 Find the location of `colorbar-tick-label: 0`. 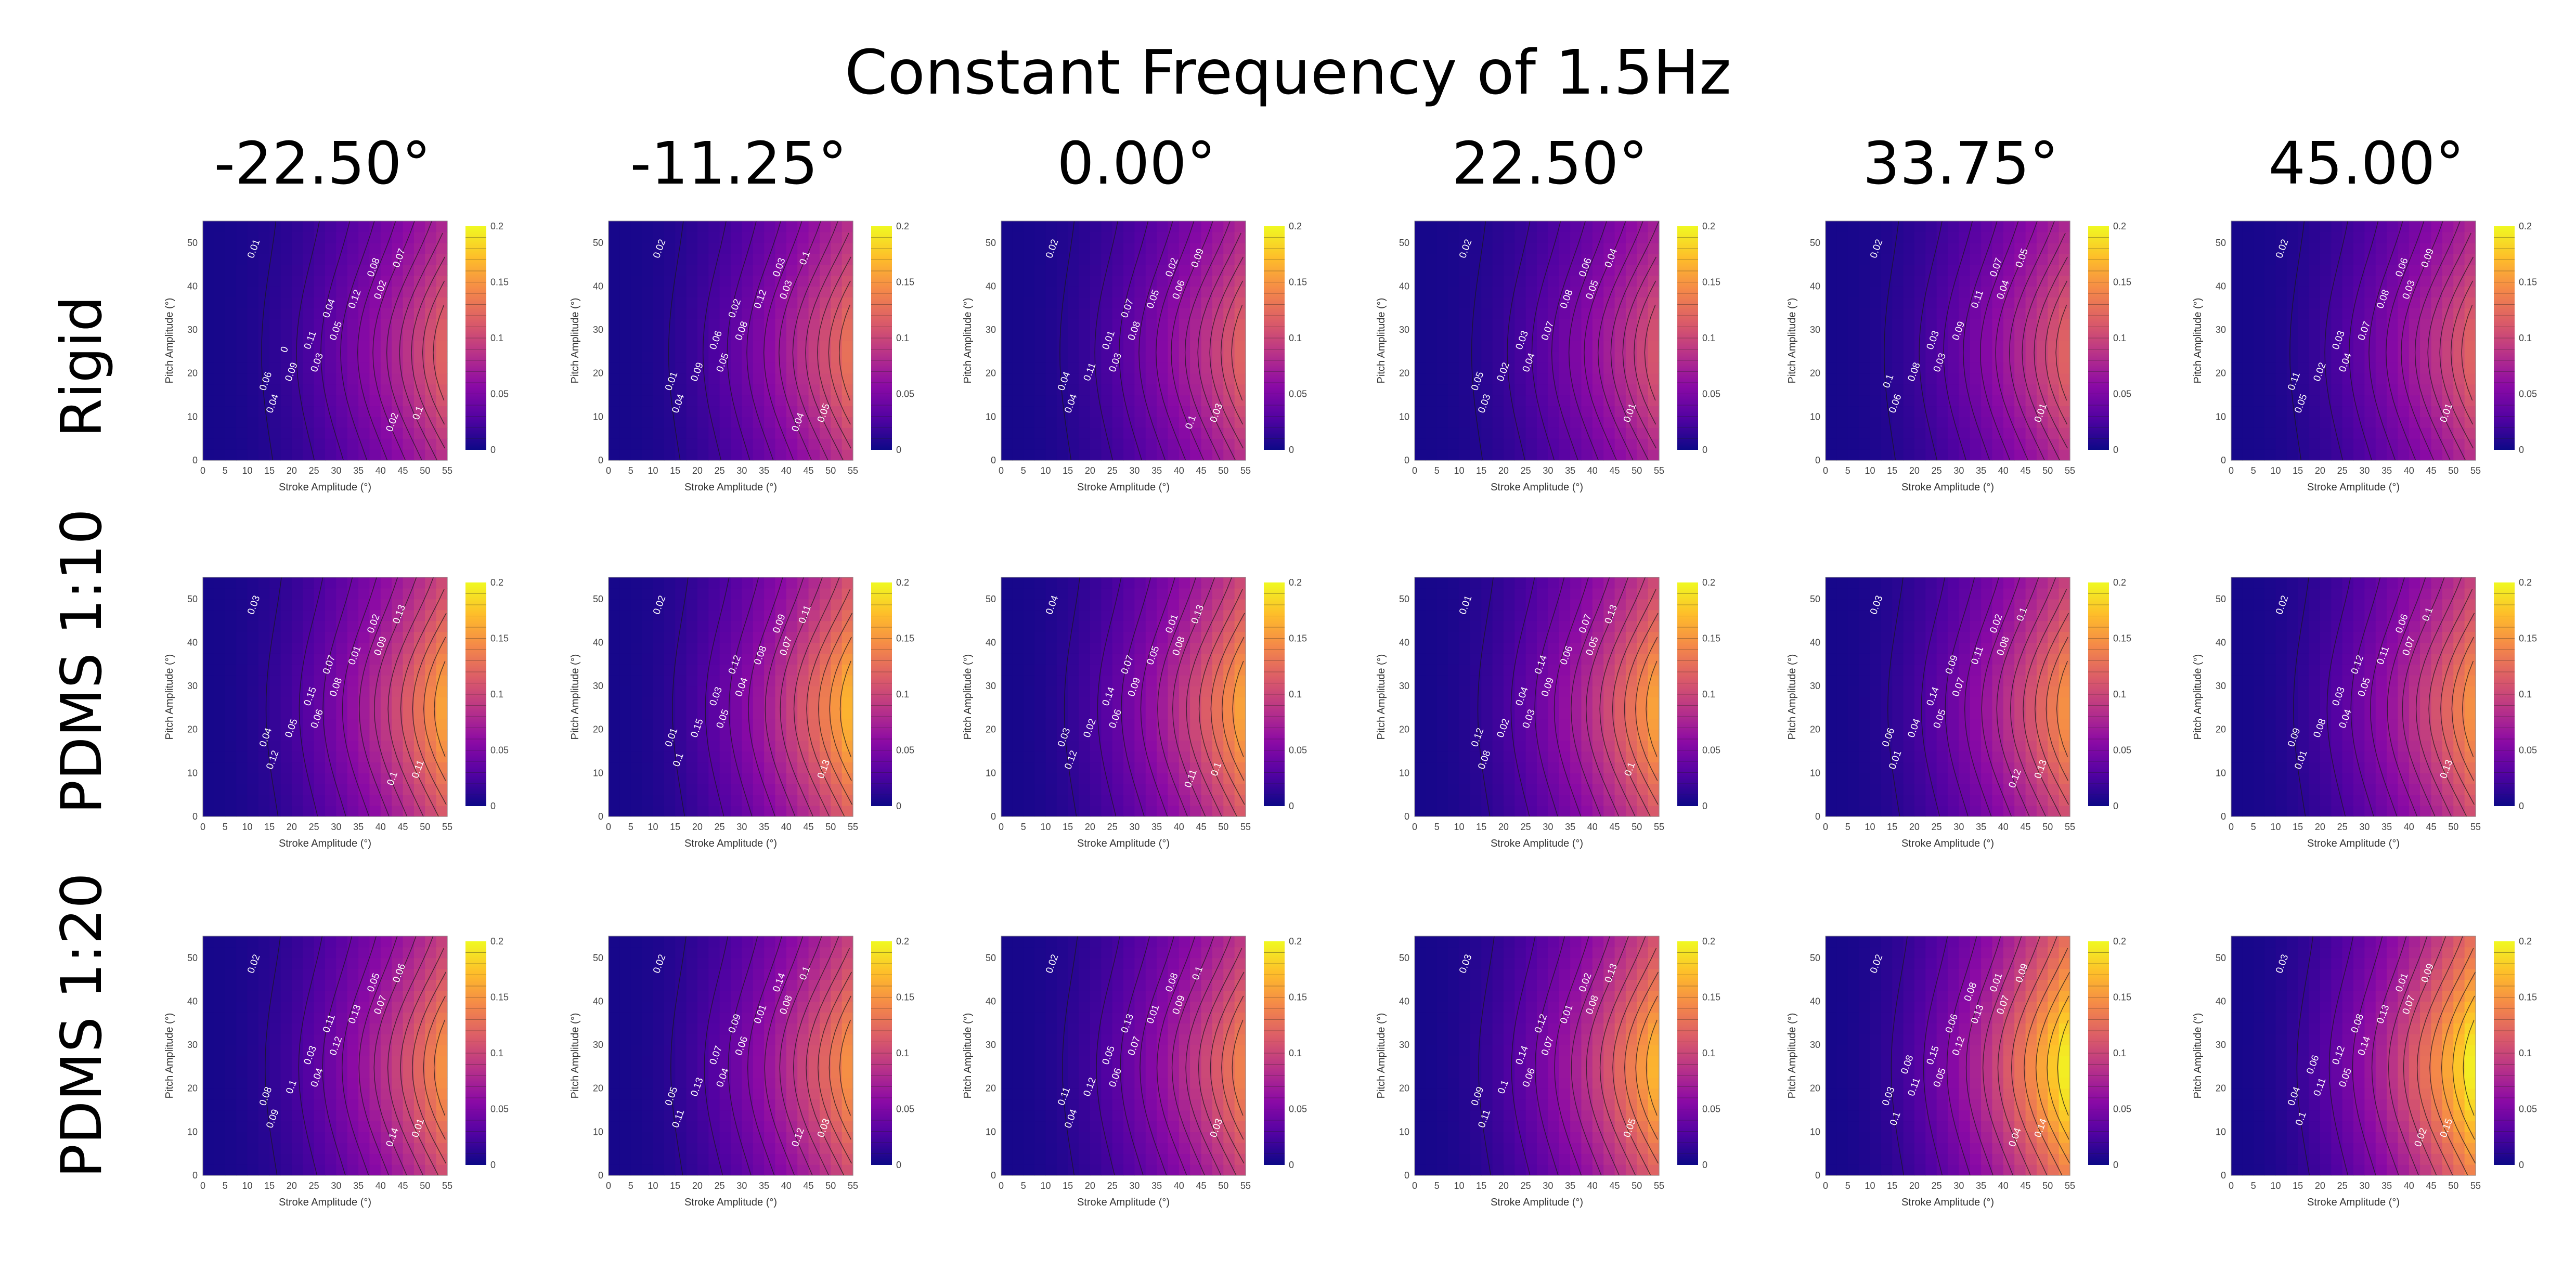

colorbar-tick-label: 0 is located at coordinates (493, 806).